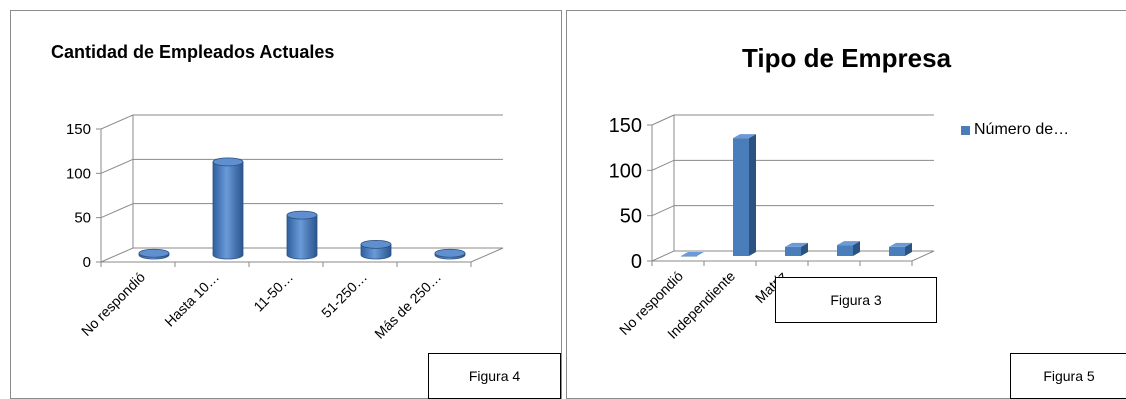 The height and width of the screenshot is (399, 1126). Describe the element at coordinates (965, 130) in the screenshot. I see `legend-swatch` at that location.